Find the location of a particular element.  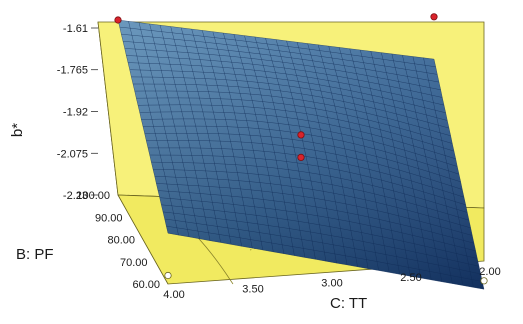

x-axis-label: C: TT is located at coordinates (348, 303).